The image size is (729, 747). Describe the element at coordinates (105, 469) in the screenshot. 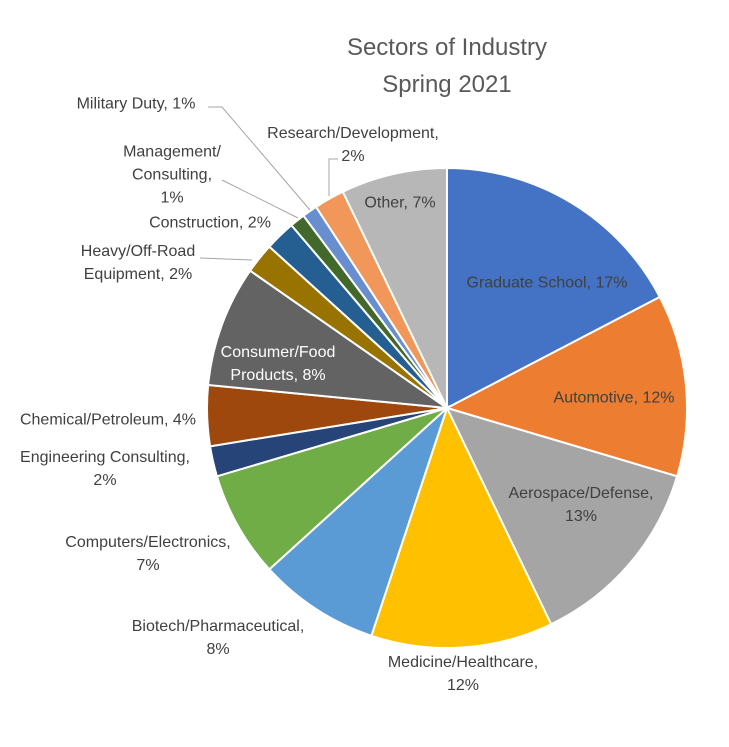

I see `label-engineering: Engineering Consulting, 2%` at that location.